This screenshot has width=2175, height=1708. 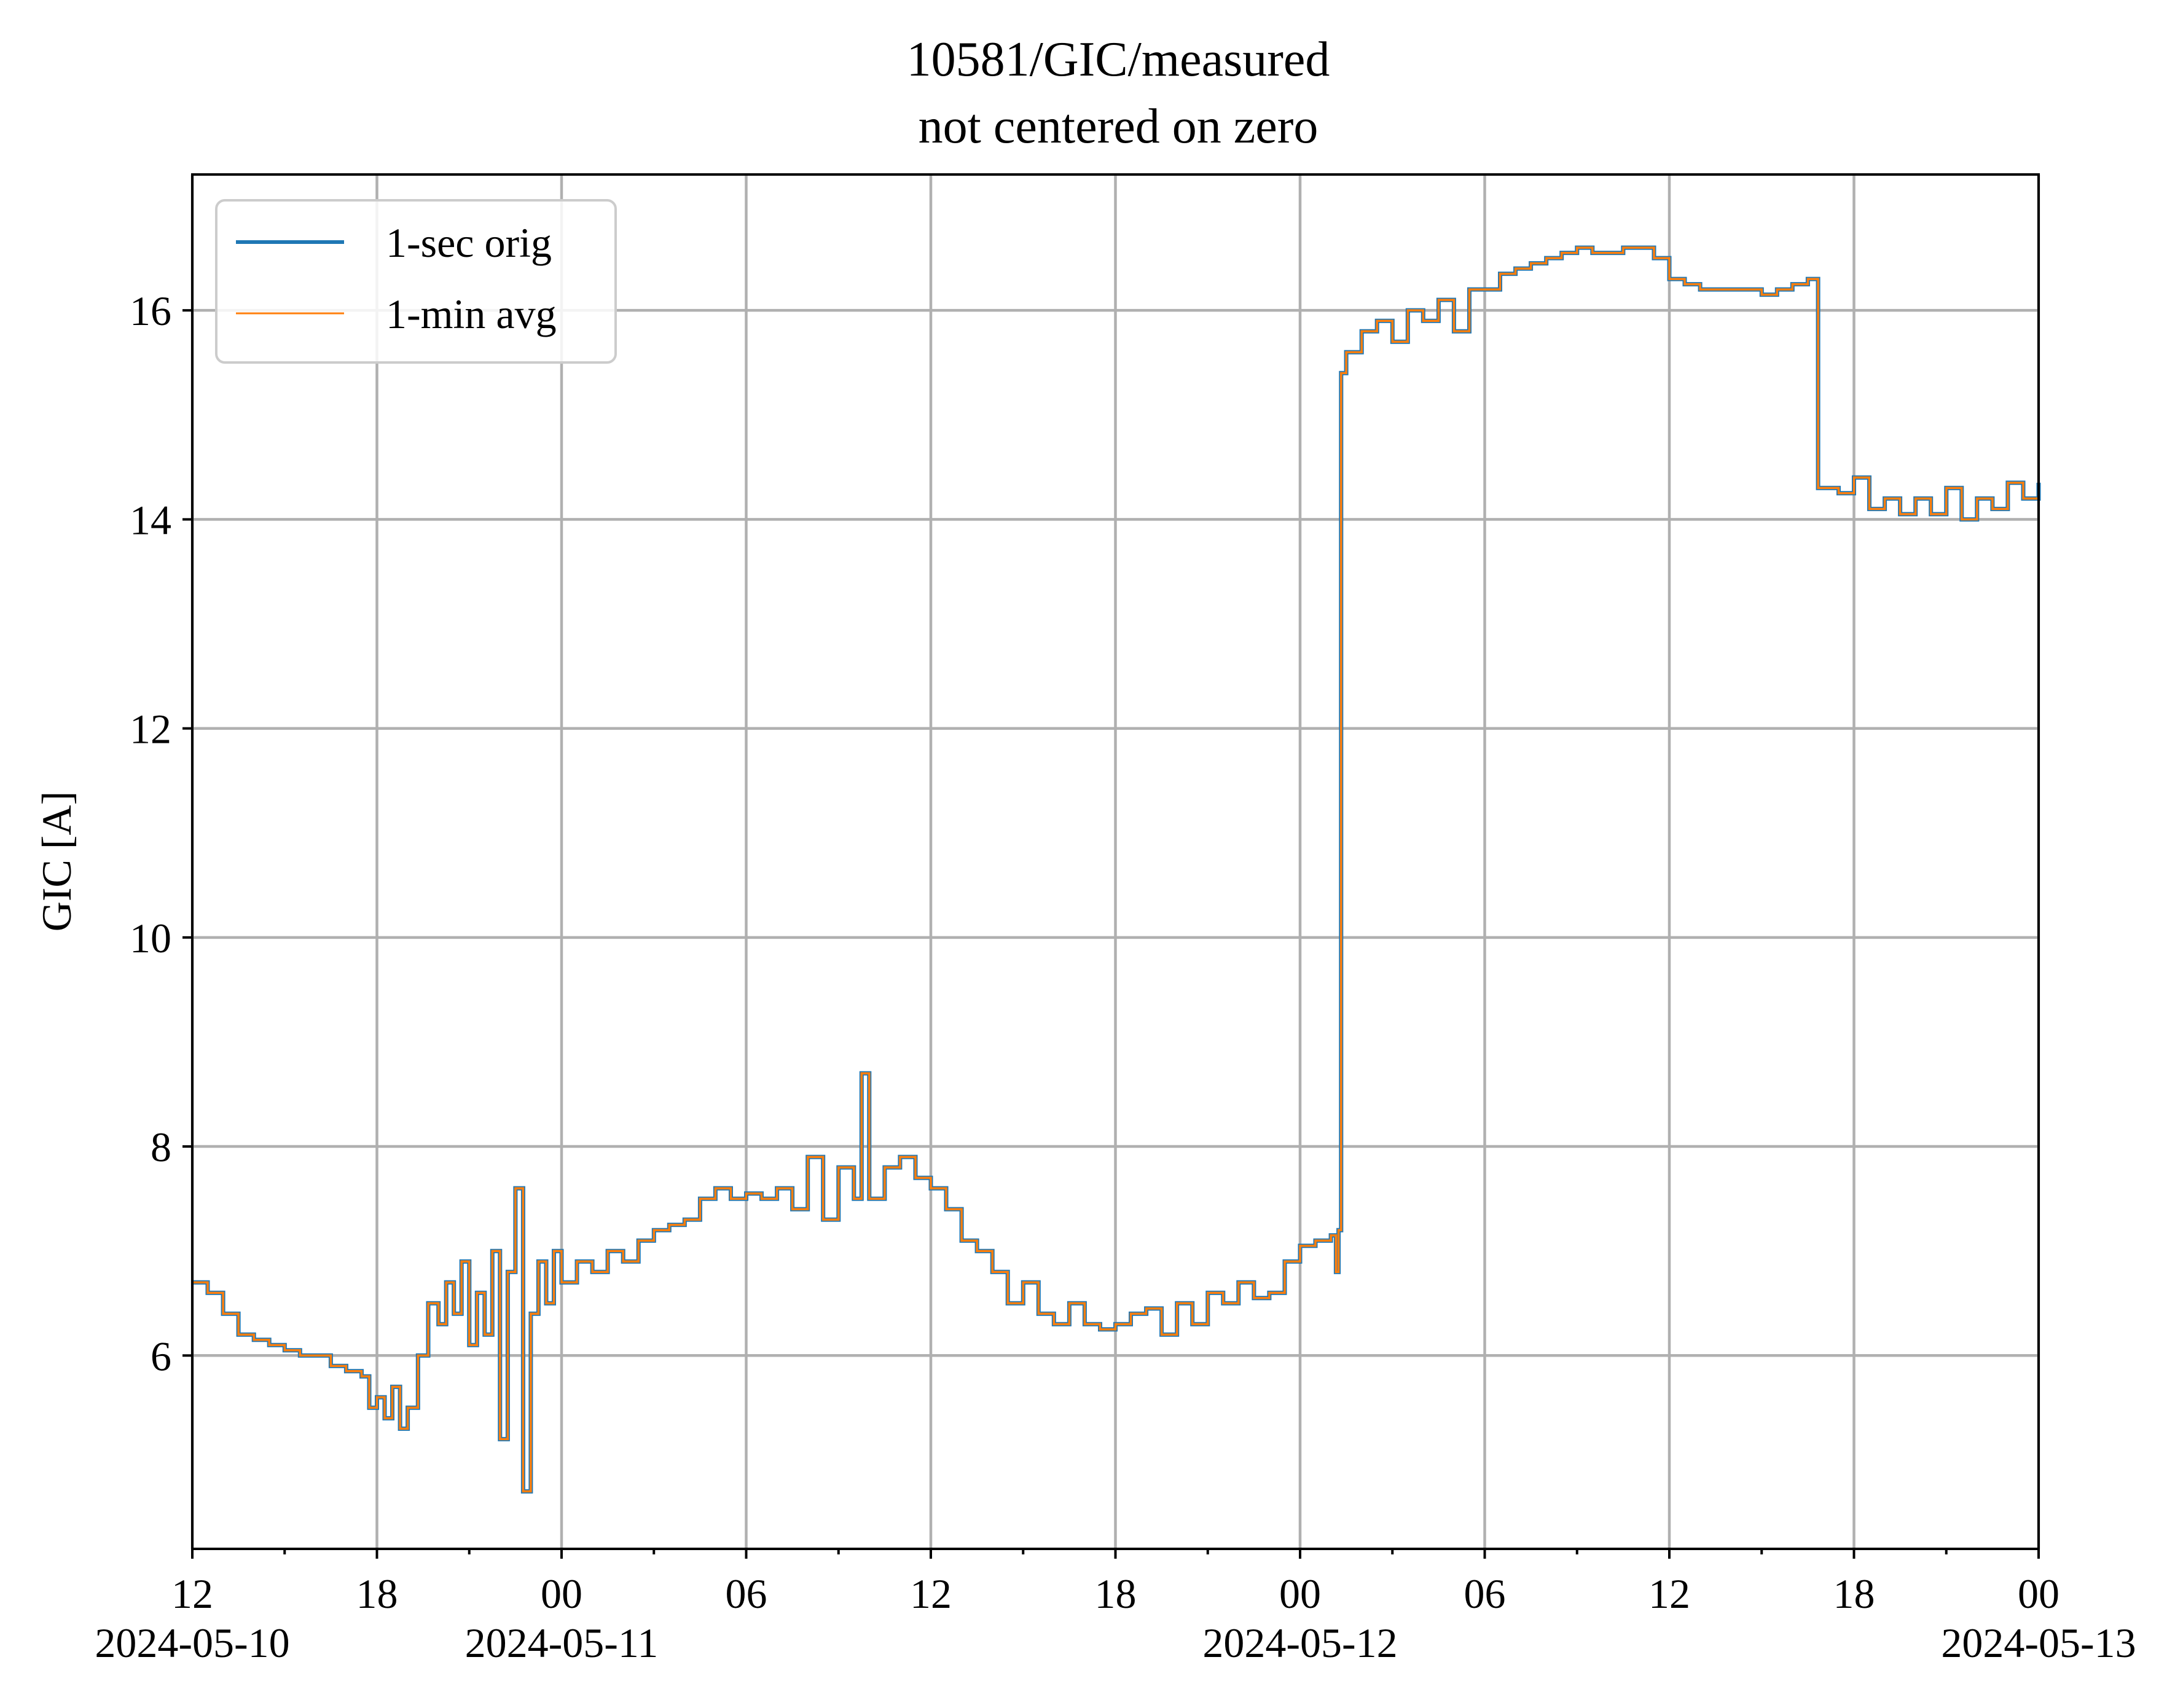 What do you see at coordinates (150, 519) in the screenshot?
I see `y-tick-label: 14` at bounding box center [150, 519].